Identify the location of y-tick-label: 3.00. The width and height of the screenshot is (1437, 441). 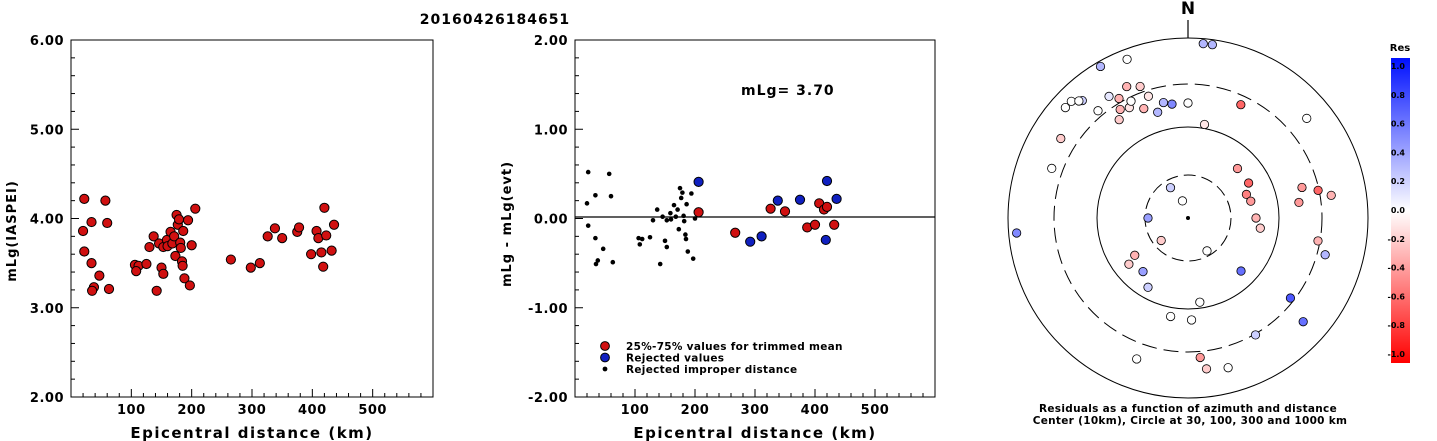
(47, 309).